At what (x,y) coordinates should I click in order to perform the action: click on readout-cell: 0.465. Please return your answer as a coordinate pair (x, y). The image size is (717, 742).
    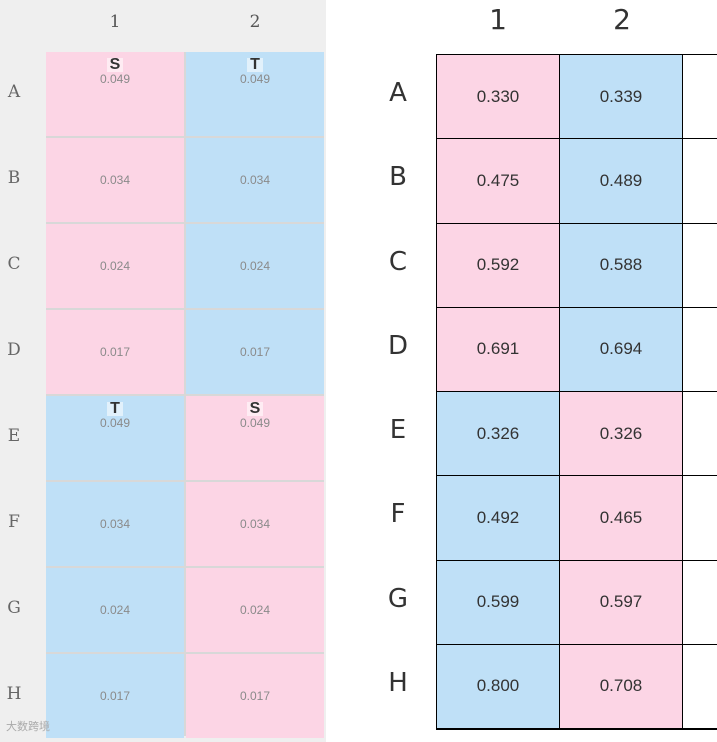
    Looking at the image, I should click on (621, 518).